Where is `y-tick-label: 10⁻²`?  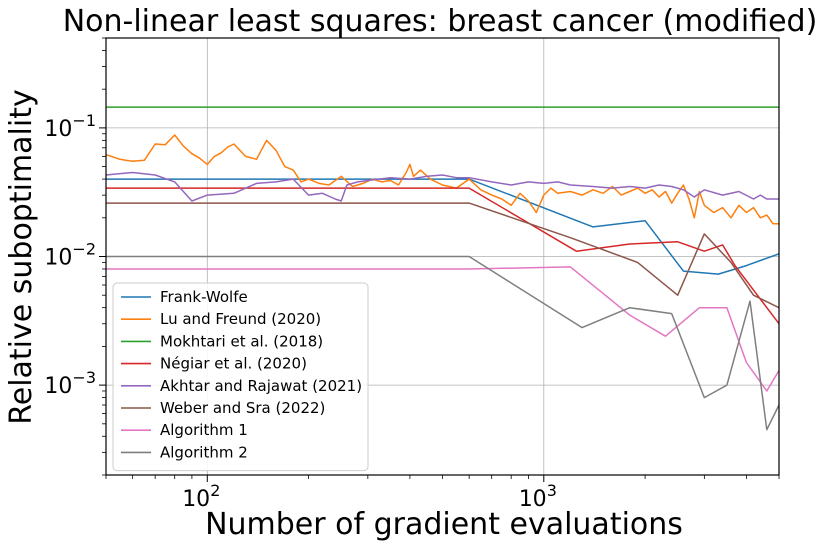
y-tick-label: 10⁻² is located at coordinates (70, 255).